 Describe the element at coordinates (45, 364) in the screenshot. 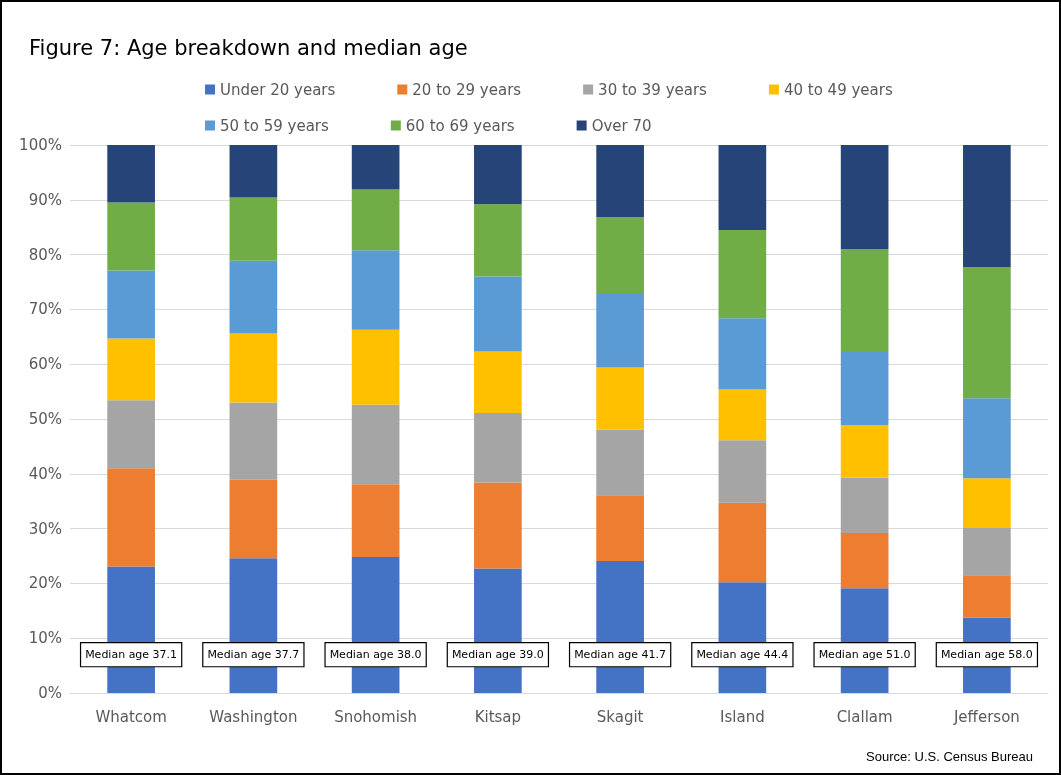

I see `y-tick-label: 60%` at that location.